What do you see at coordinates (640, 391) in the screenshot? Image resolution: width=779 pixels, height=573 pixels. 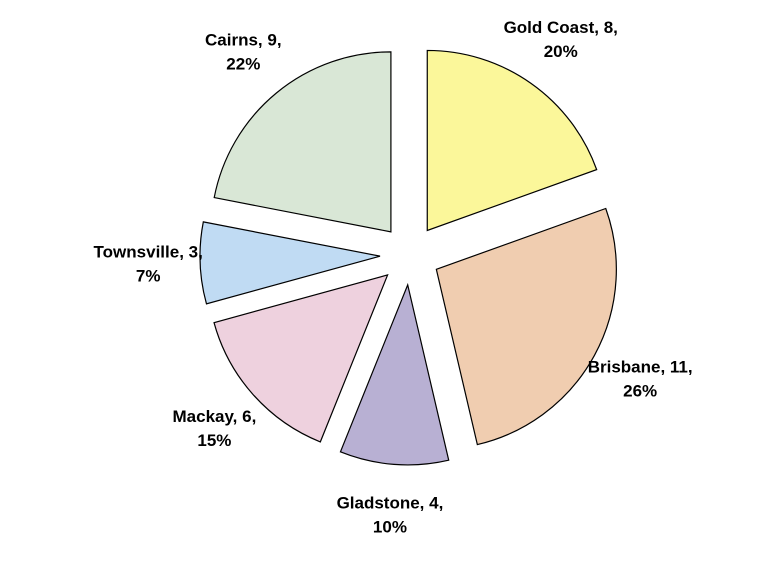 I see `data-label: 26%` at bounding box center [640, 391].